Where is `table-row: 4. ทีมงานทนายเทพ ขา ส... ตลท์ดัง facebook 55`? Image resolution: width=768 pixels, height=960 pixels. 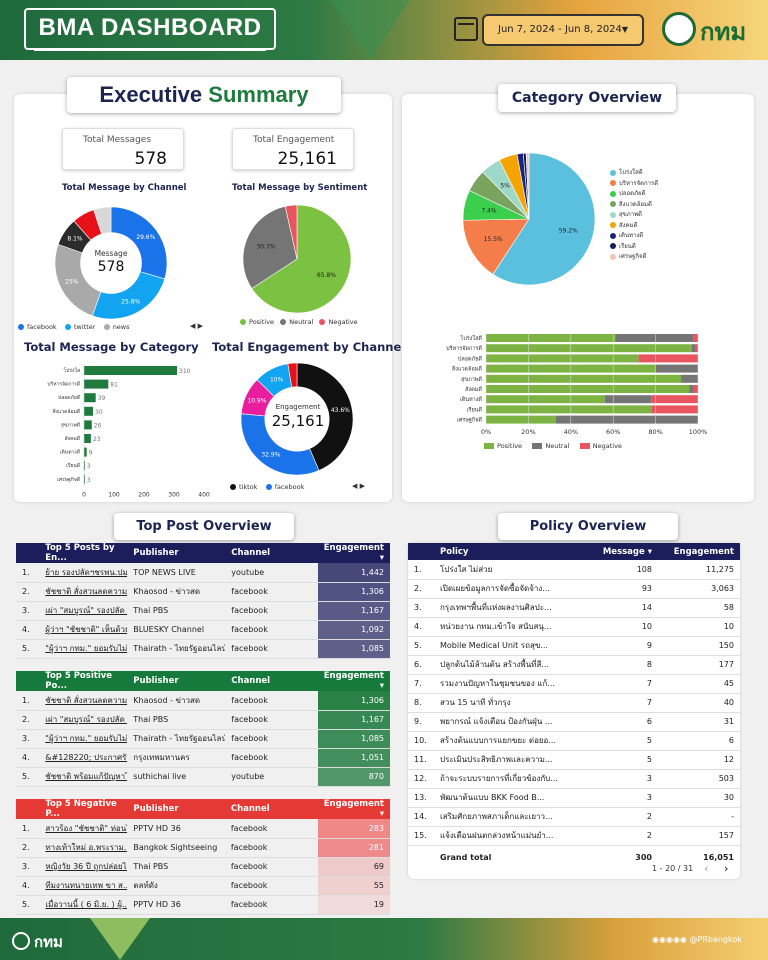 table-row: 4. ทีมงานทนายเทพ ขา ส... ตลท์ดัง facebook 55 is located at coordinates (203, 886).